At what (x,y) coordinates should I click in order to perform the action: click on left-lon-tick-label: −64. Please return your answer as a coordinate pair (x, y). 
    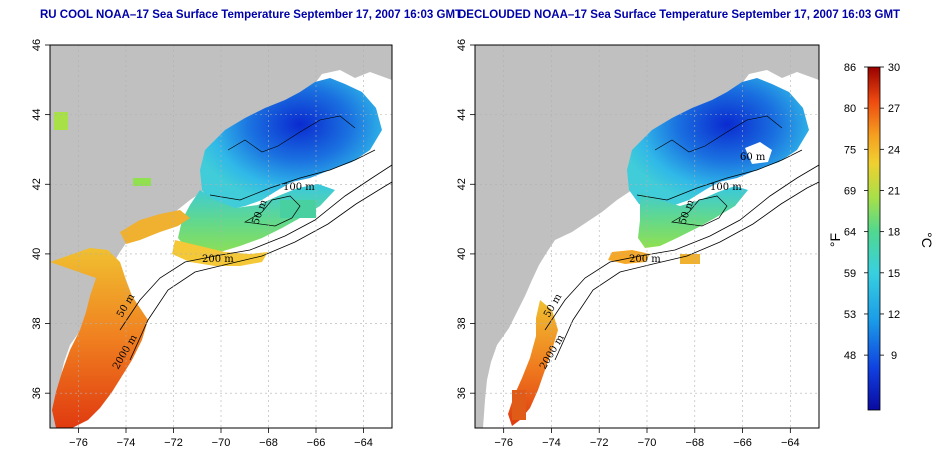
    Looking at the image, I should click on (363, 443).